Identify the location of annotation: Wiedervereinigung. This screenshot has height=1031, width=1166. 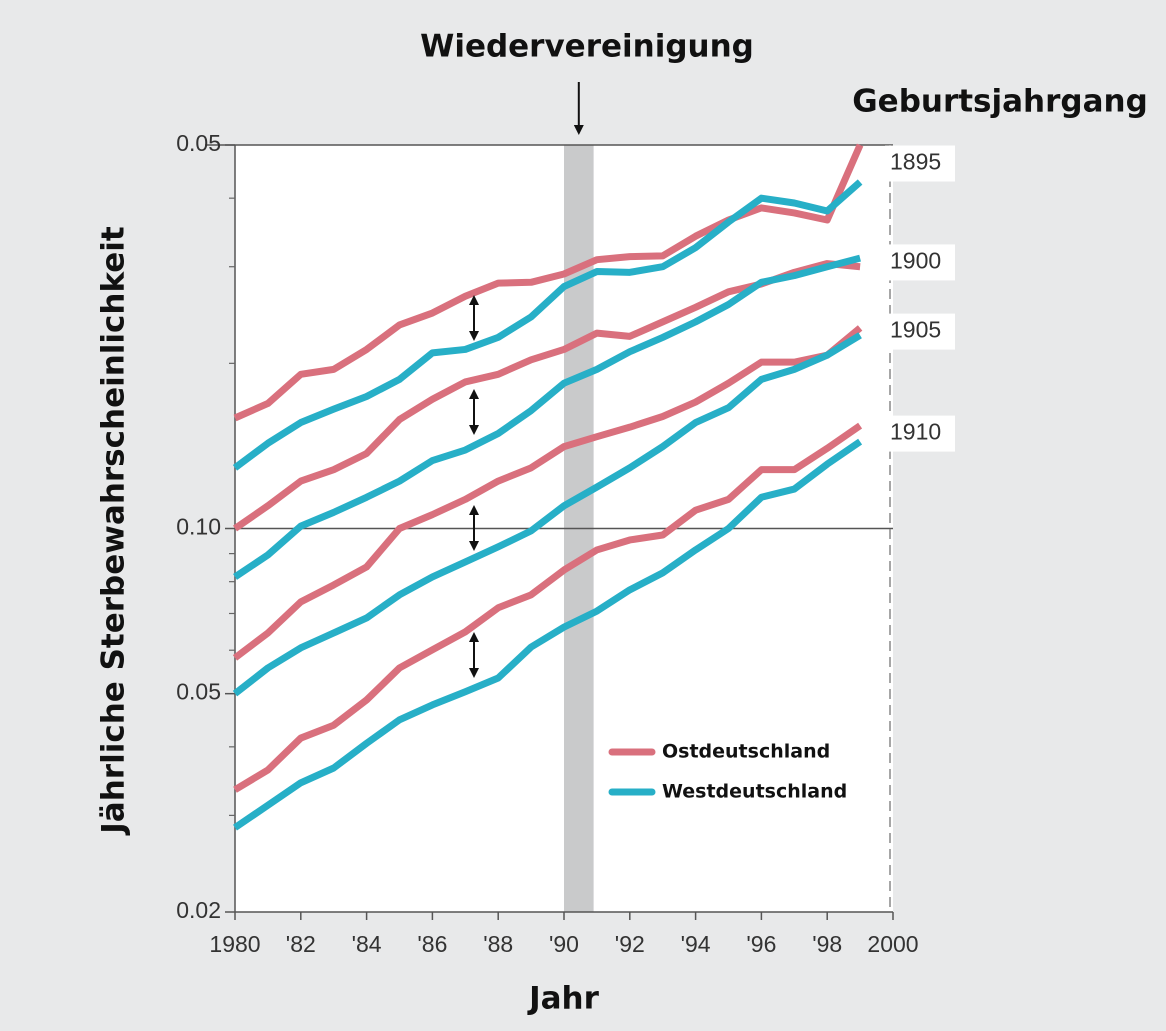
(587, 47).